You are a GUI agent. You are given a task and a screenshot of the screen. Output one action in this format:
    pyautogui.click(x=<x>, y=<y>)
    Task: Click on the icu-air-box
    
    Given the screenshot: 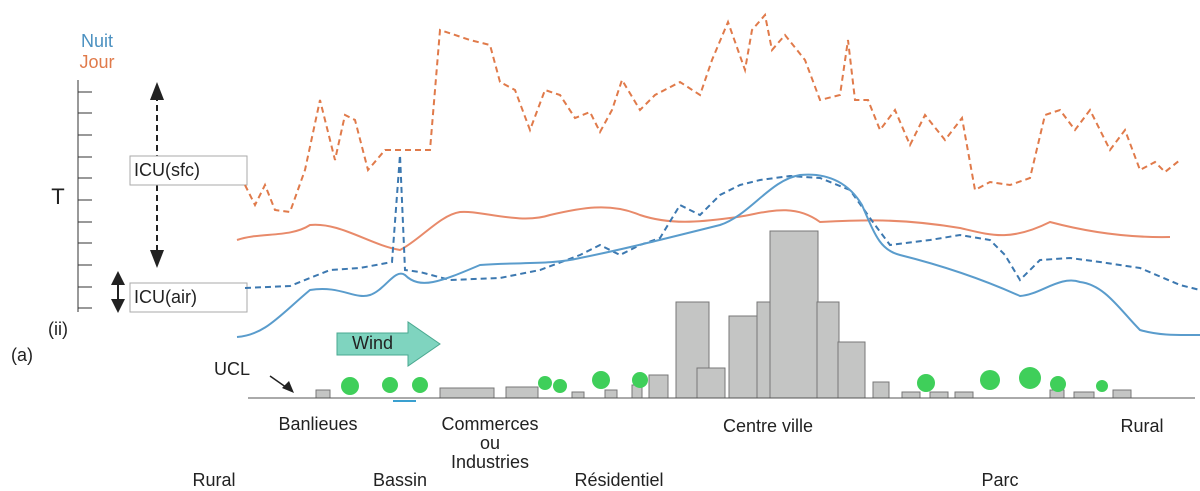 What is the action you would take?
    pyautogui.click(x=188, y=297)
    